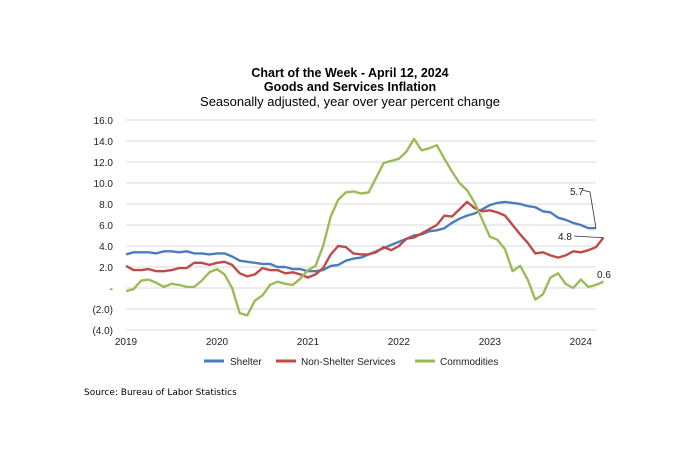  Describe the element at coordinates (360, 236) in the screenshot. I see `shelter-line` at that location.